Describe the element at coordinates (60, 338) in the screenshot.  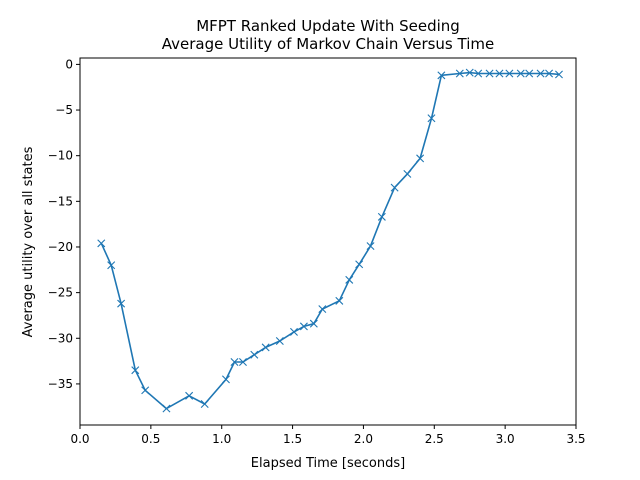
I see `y-tick-label: −30` at that location.